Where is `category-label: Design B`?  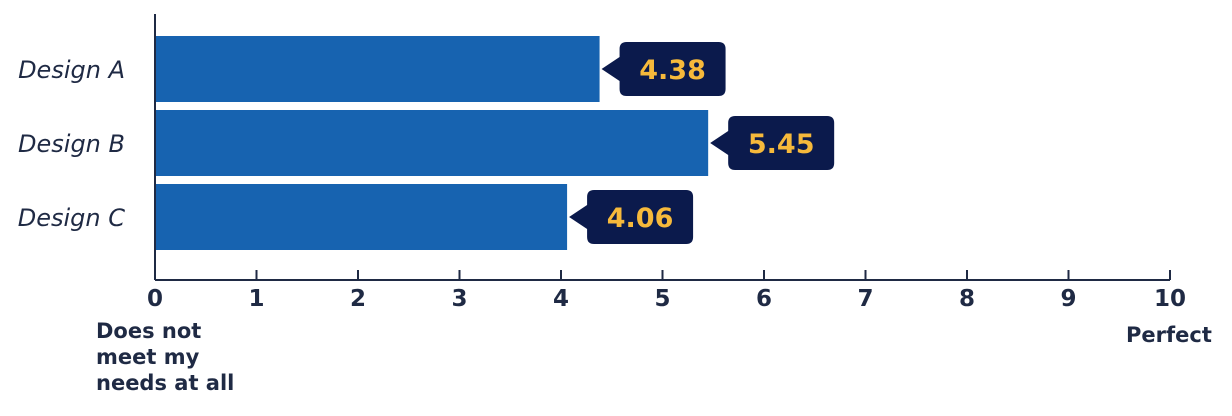 category-label: Design B is located at coordinates (71, 144).